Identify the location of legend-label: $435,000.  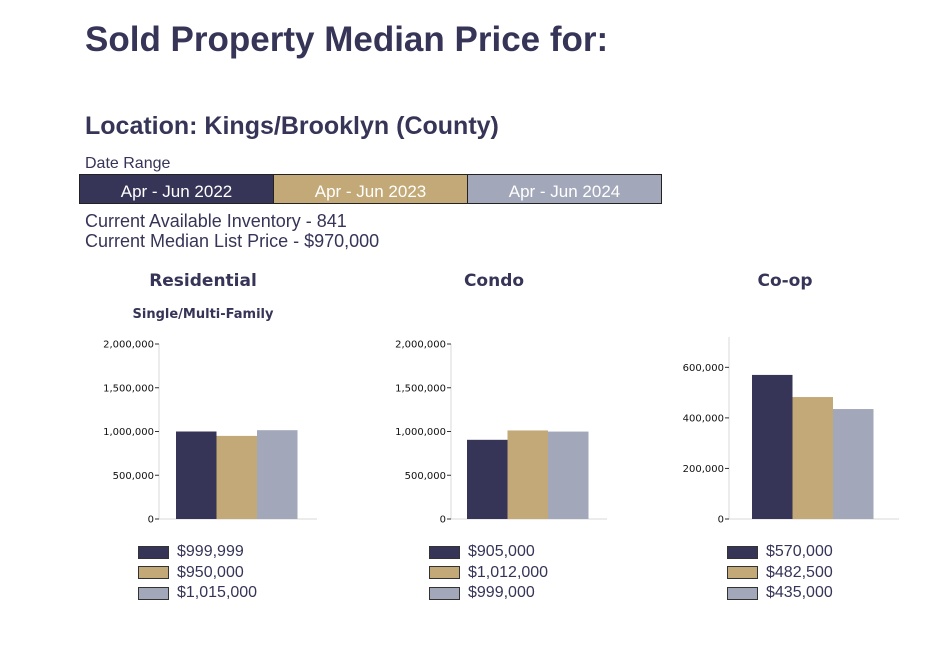
(799, 592).